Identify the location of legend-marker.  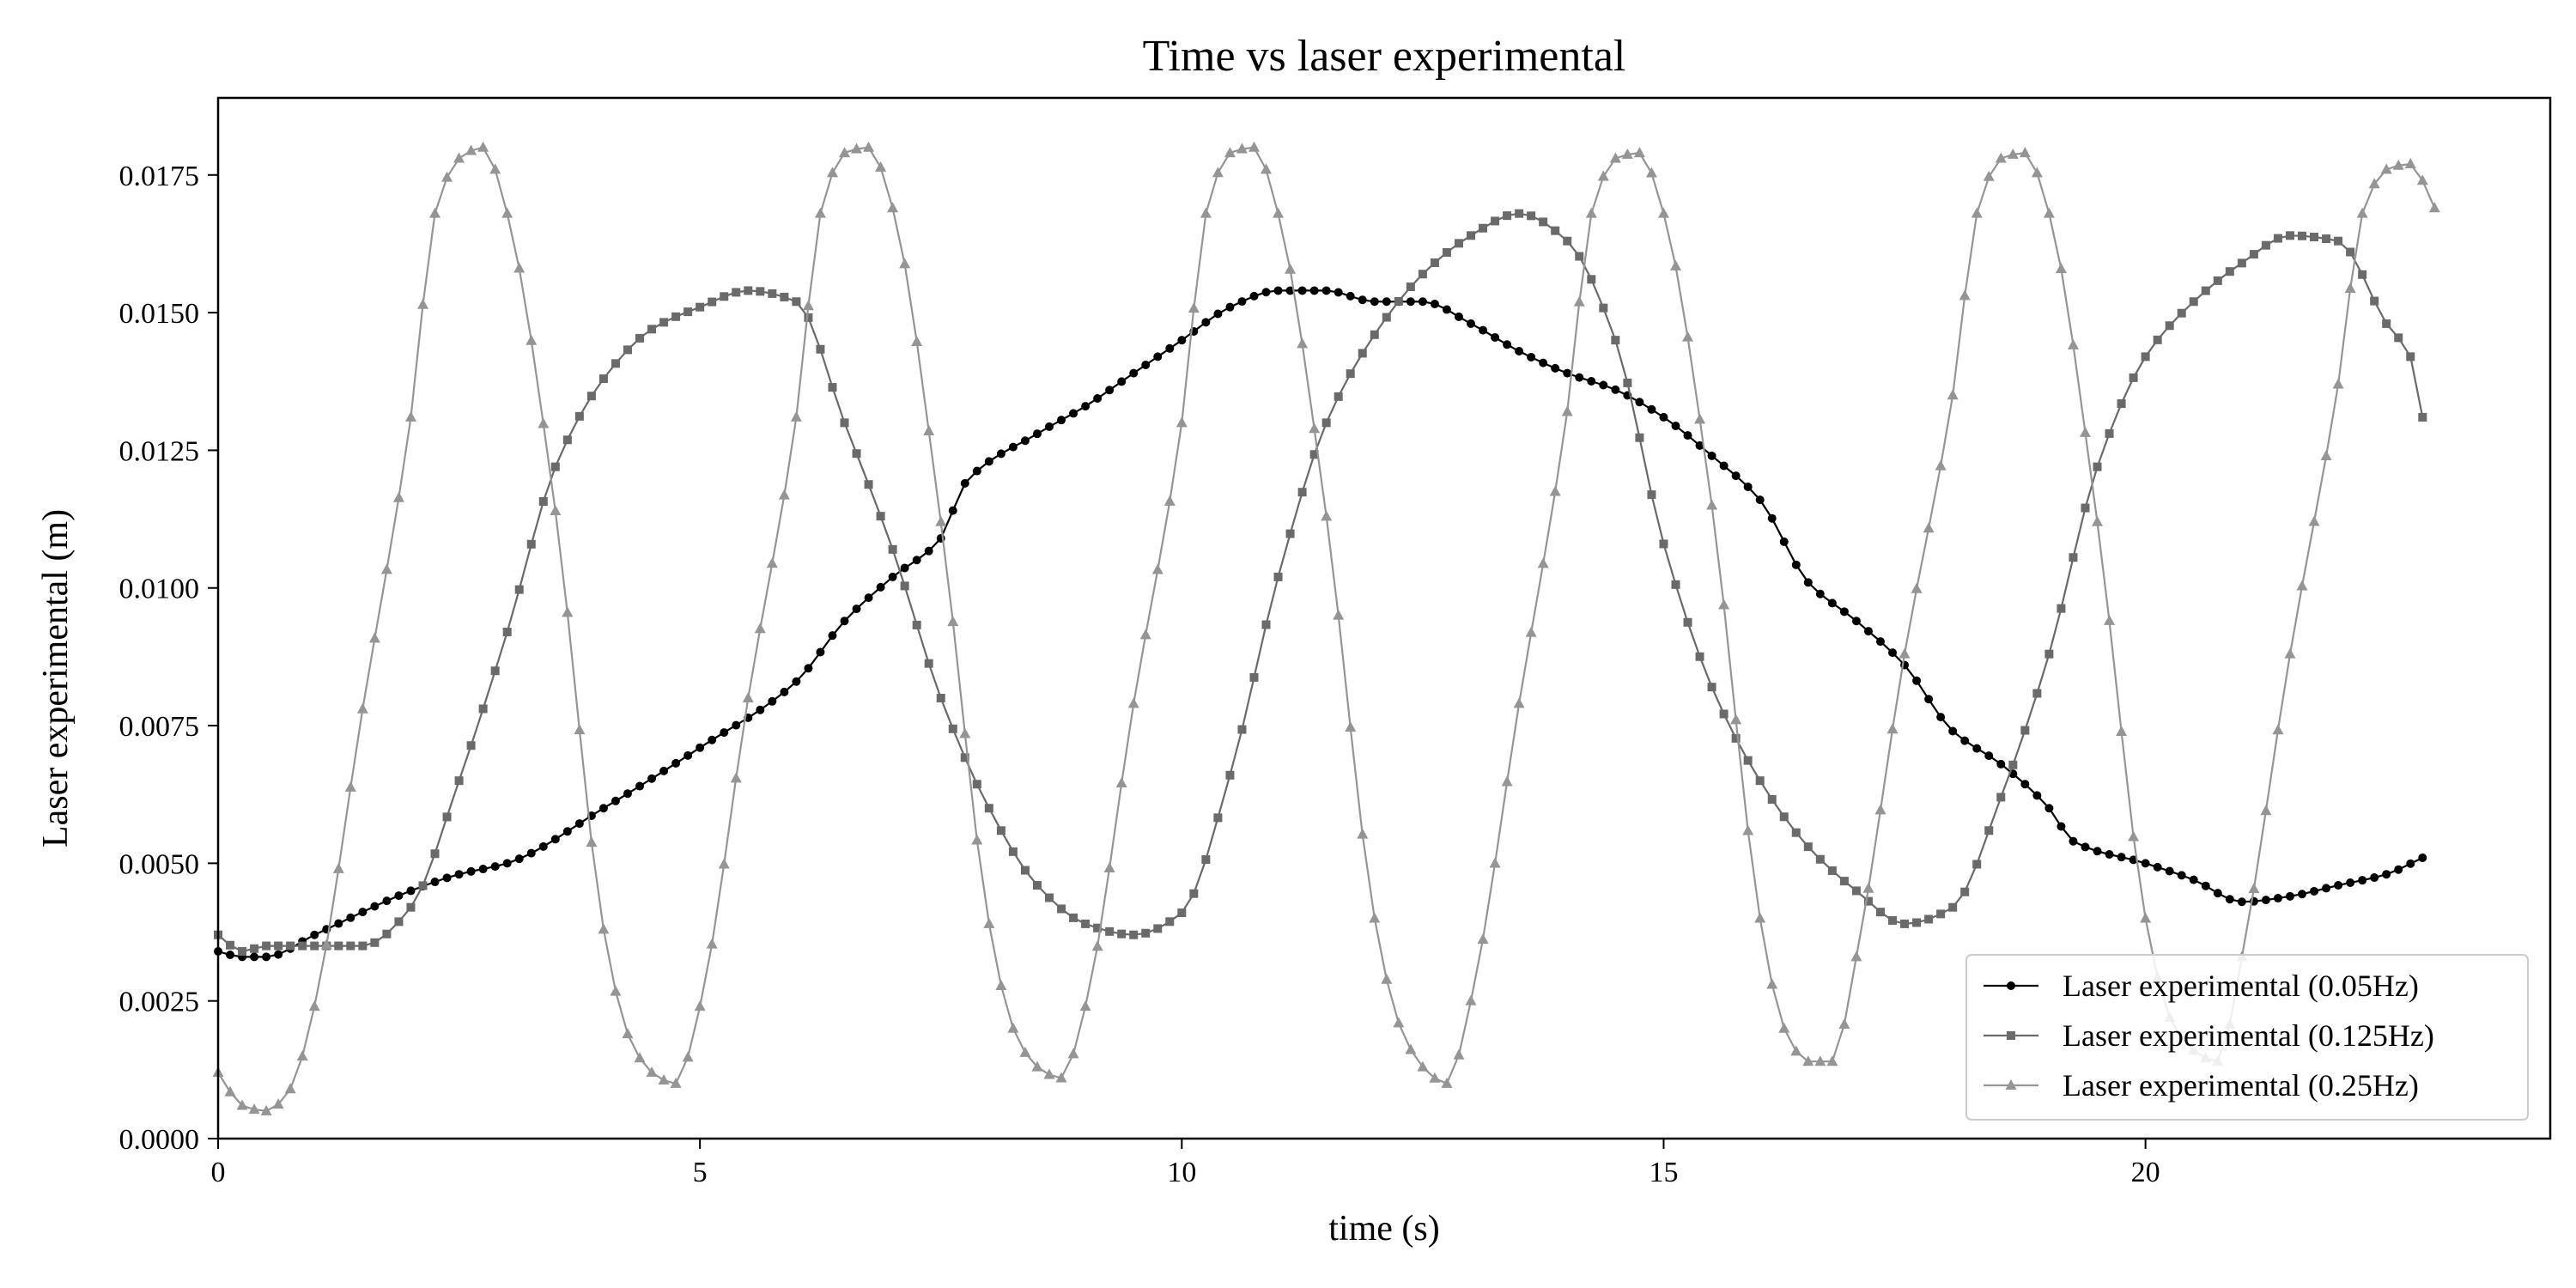
(2011, 1085).